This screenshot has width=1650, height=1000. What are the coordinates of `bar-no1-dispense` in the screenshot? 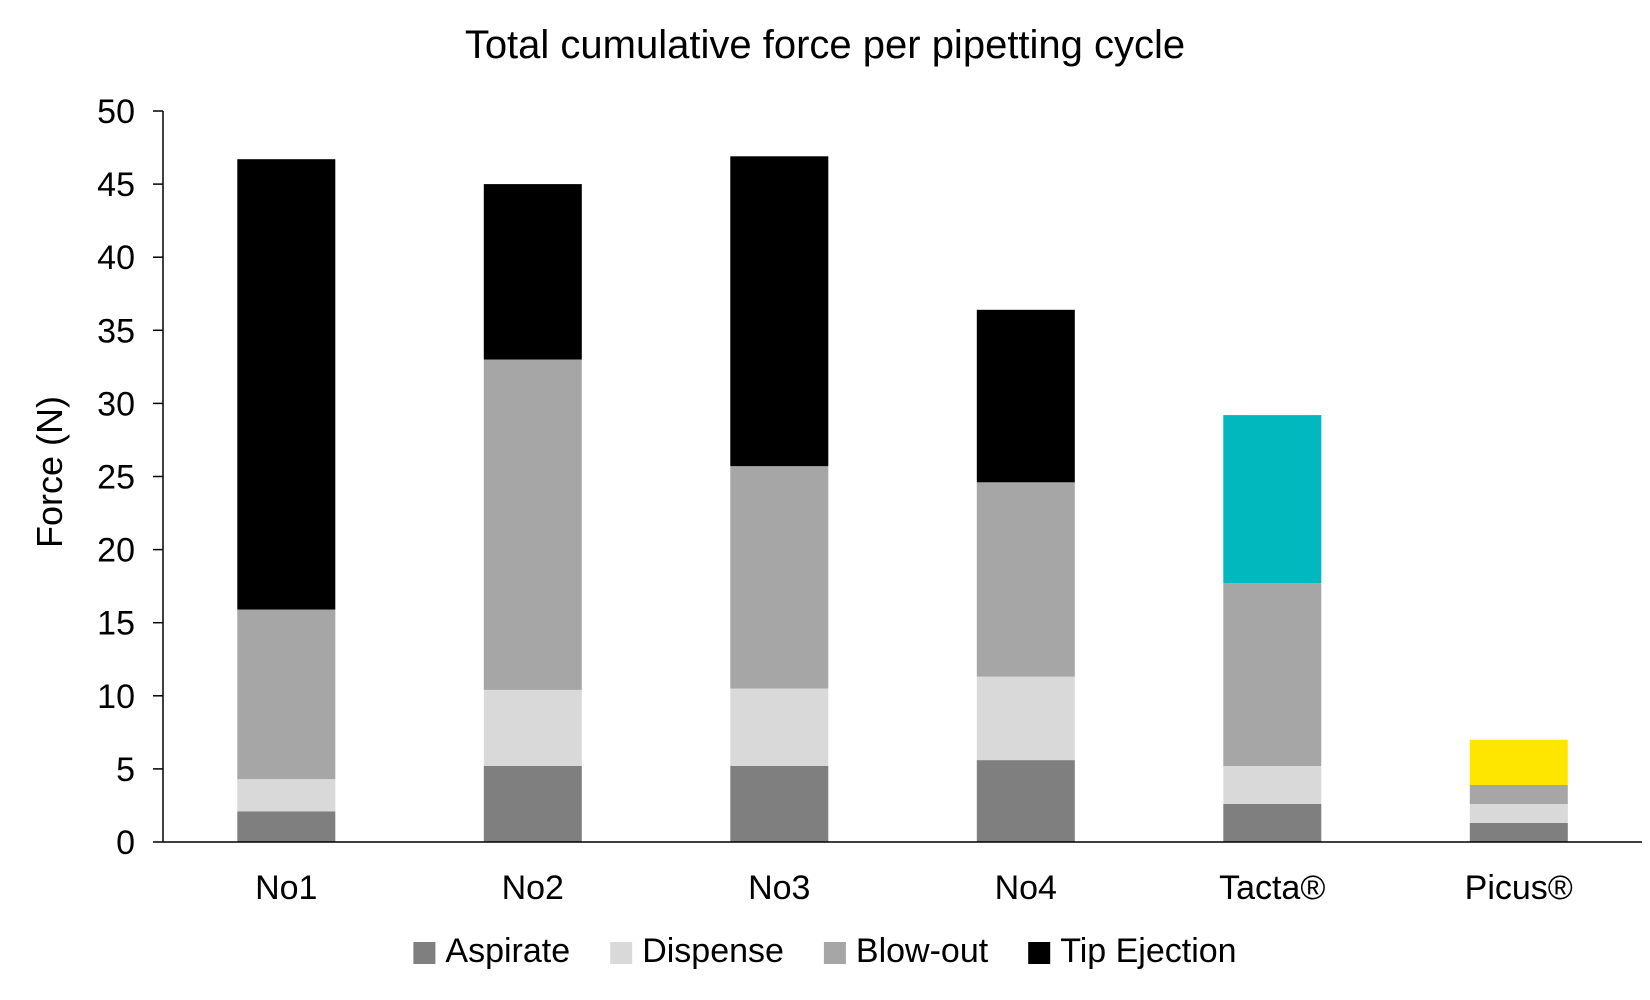 It's located at (286, 795).